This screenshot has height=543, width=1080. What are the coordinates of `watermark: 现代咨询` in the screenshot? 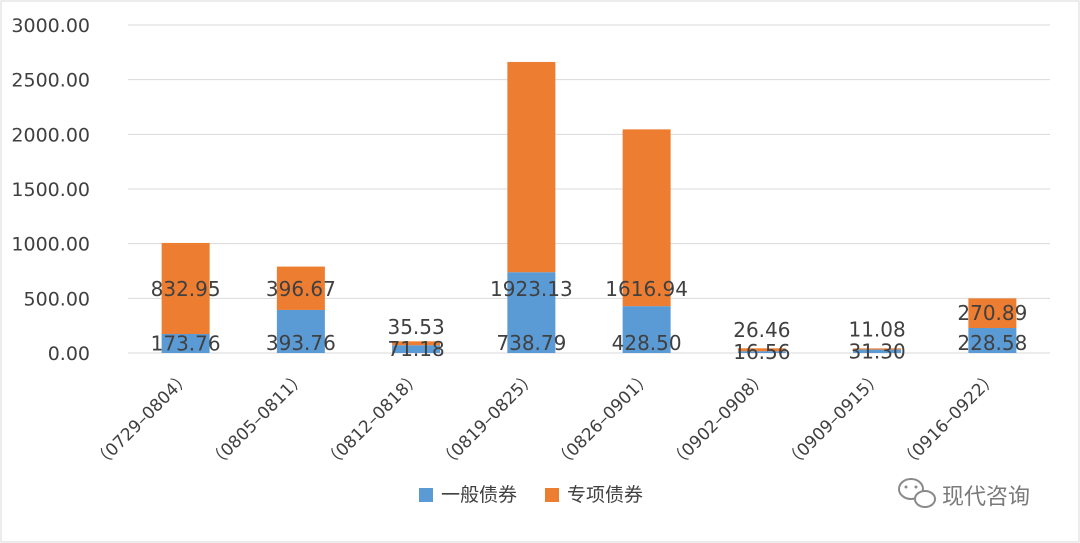 It's located at (964, 494).